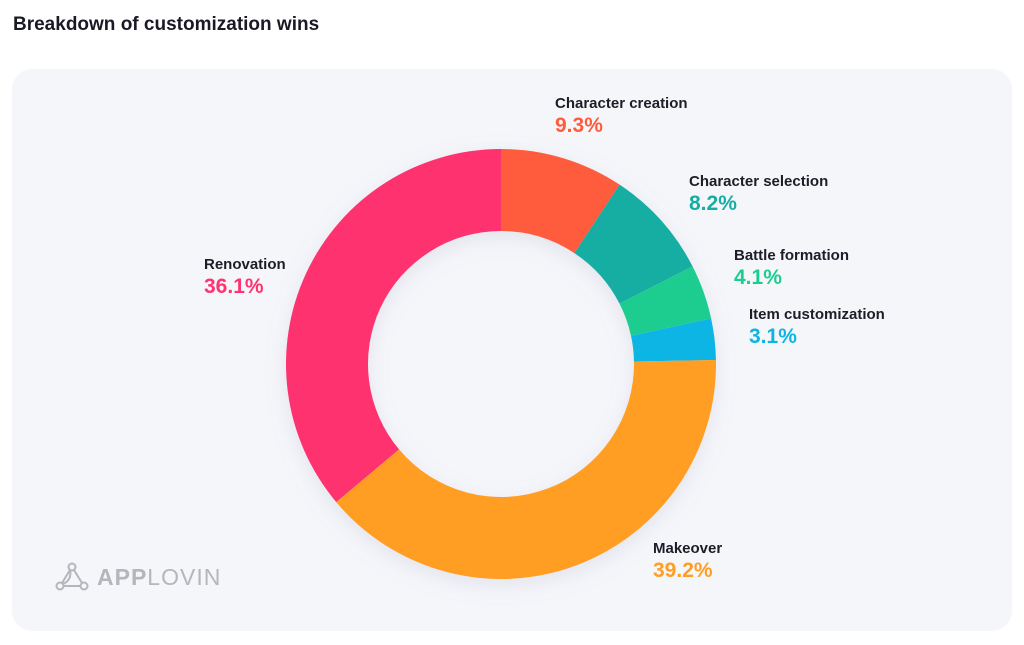 Image resolution: width=1024 pixels, height=645 pixels. I want to click on slice-value: 39.2%, so click(683, 570).